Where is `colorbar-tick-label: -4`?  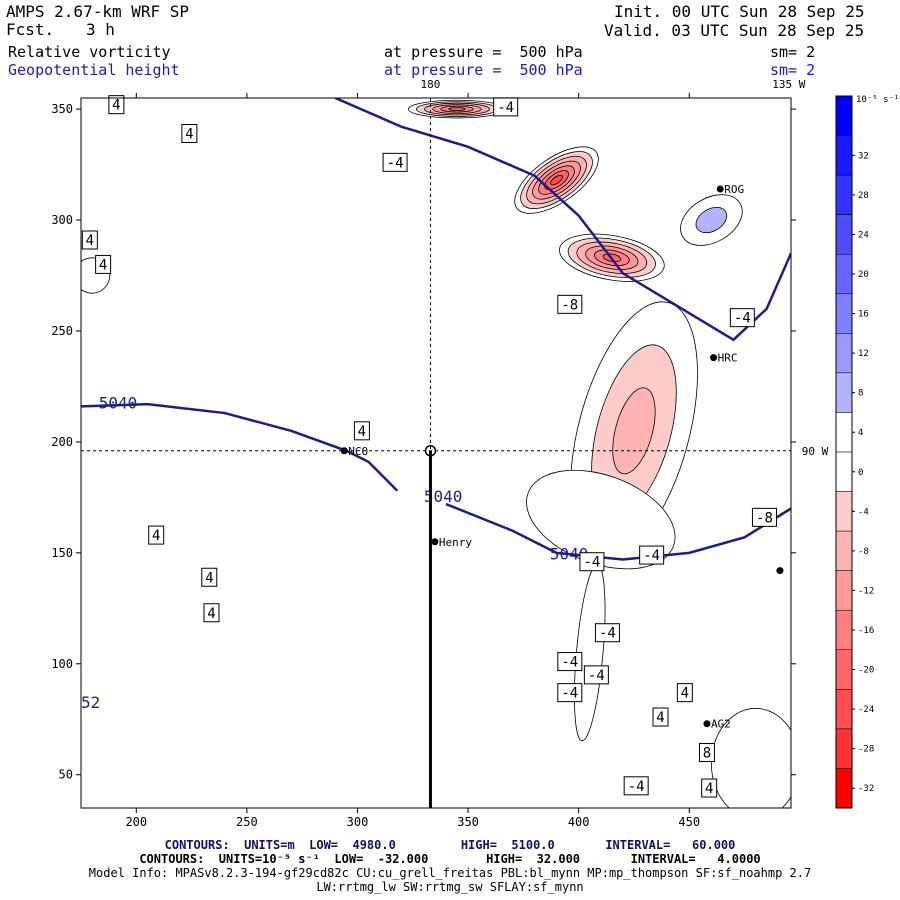 colorbar-tick-label: -4 is located at coordinates (863, 512).